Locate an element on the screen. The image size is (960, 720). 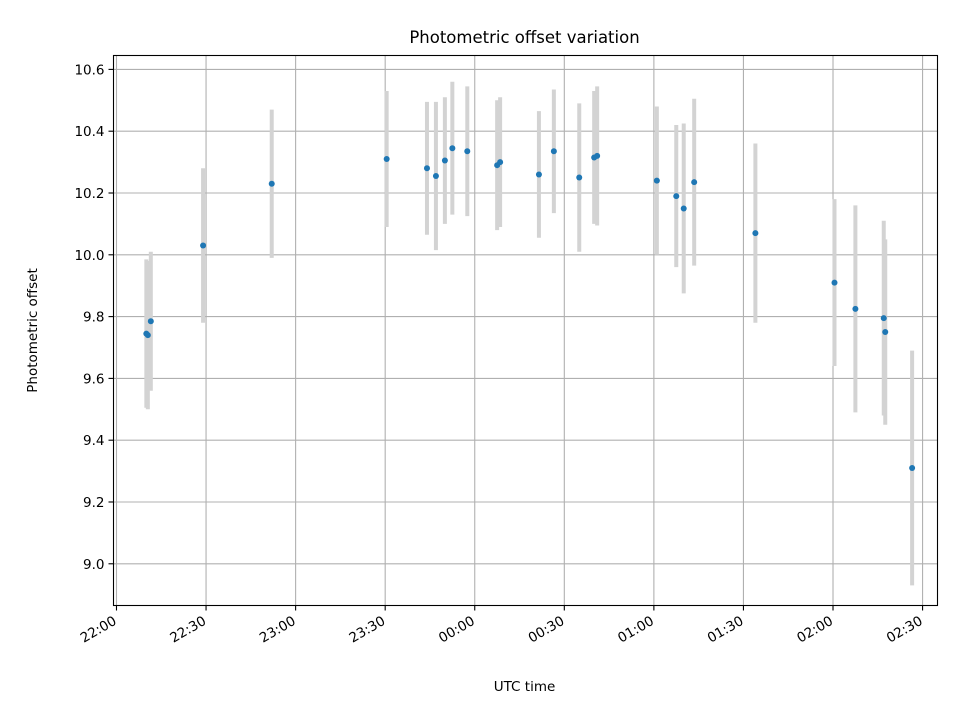
y-axis-label: Photometric offset is located at coordinates (33, 330).